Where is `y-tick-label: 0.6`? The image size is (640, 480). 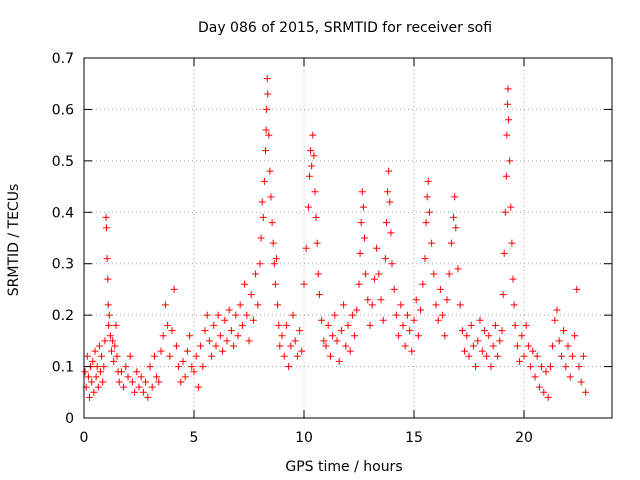
y-tick-label: 0.6 is located at coordinates (63, 110).